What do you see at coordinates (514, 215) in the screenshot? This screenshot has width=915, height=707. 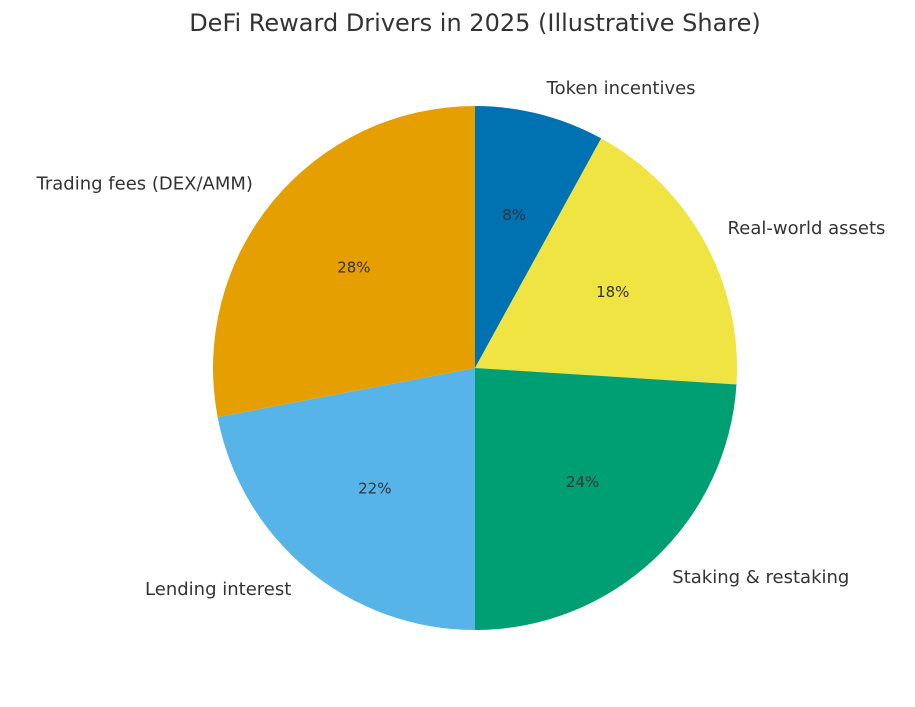 I see `value-label: 8%` at bounding box center [514, 215].